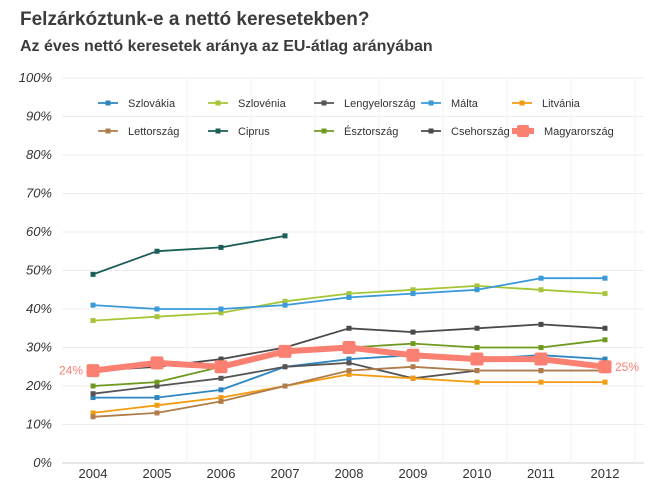 Image resolution: width=666 pixels, height=491 pixels. I want to click on y-tick-label: 90%, so click(39, 116).